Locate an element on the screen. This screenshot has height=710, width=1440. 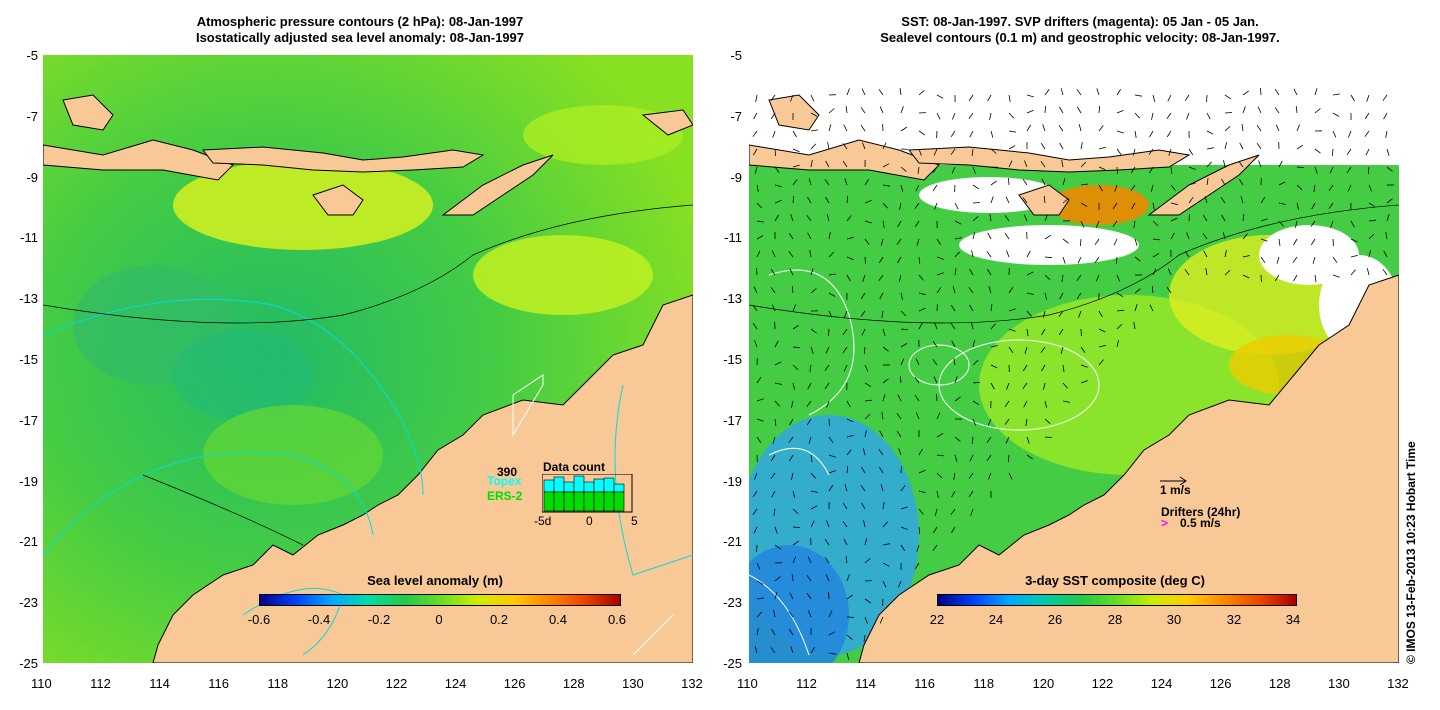
right-cb-tick: 28 is located at coordinates (1115, 619).